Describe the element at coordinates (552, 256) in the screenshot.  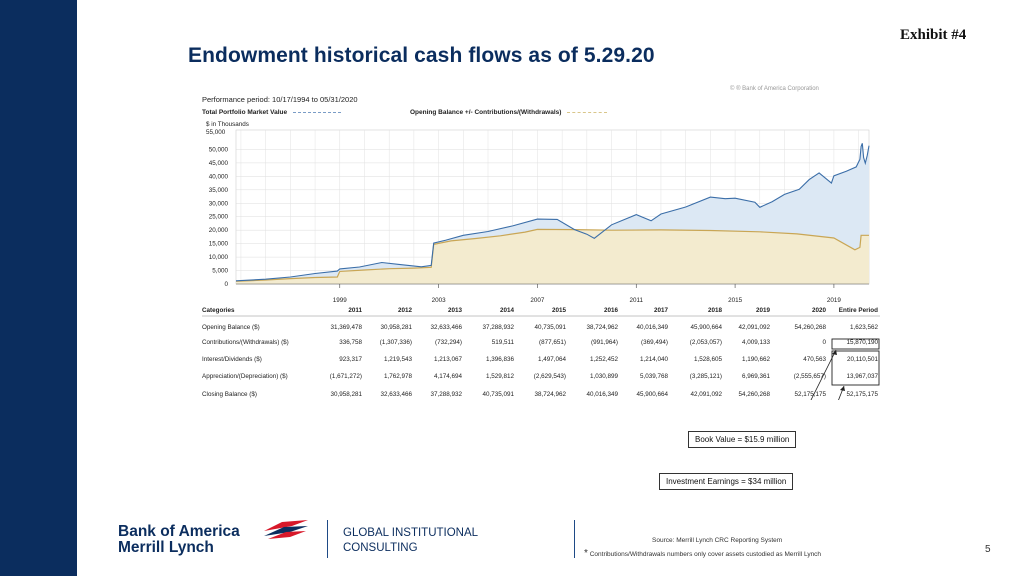
I see `book-value-area` at that location.